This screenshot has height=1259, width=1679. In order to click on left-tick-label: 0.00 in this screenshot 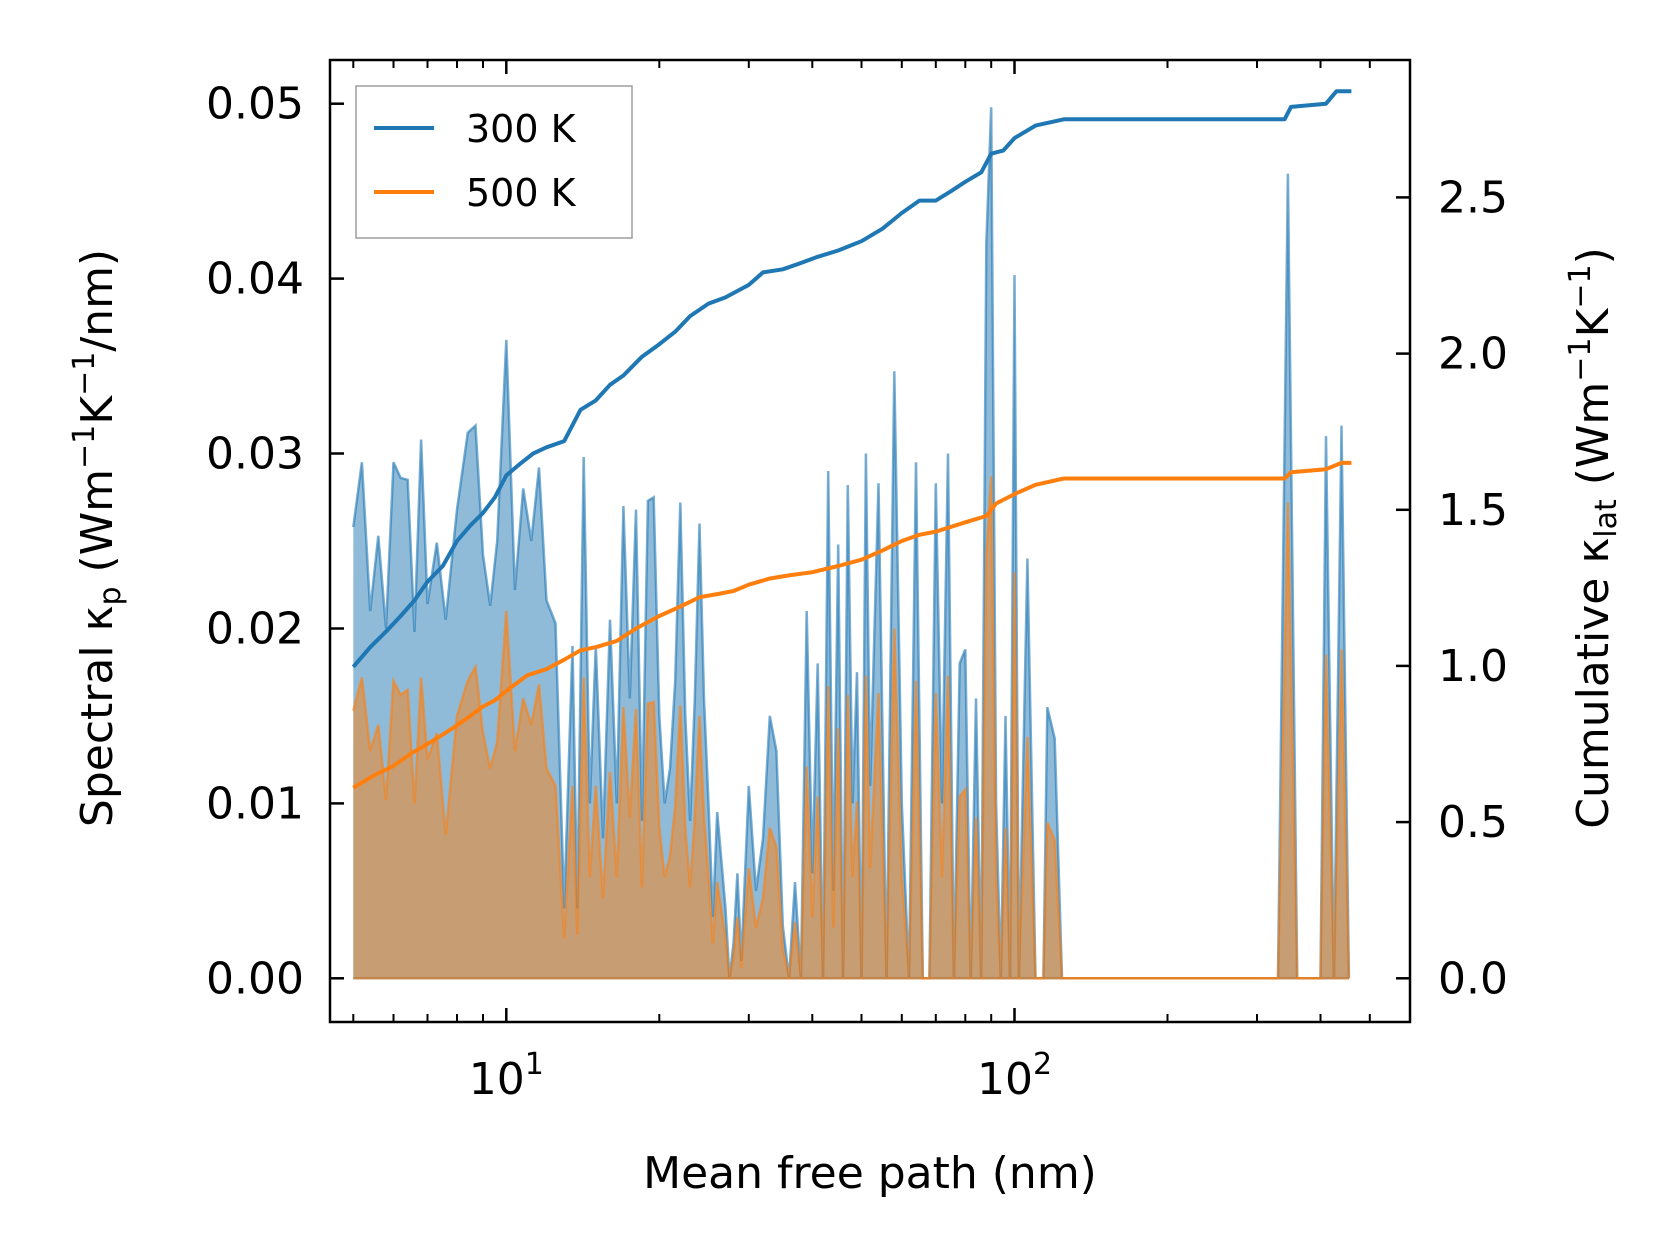, I will do `click(255, 978)`.